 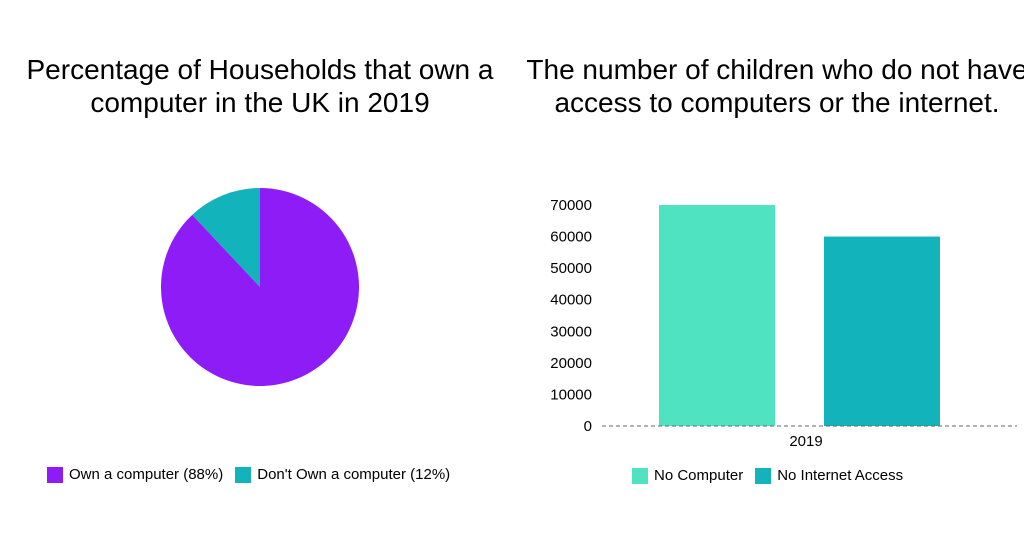 I want to click on y-tick-label: 60000, so click(x=571, y=237).